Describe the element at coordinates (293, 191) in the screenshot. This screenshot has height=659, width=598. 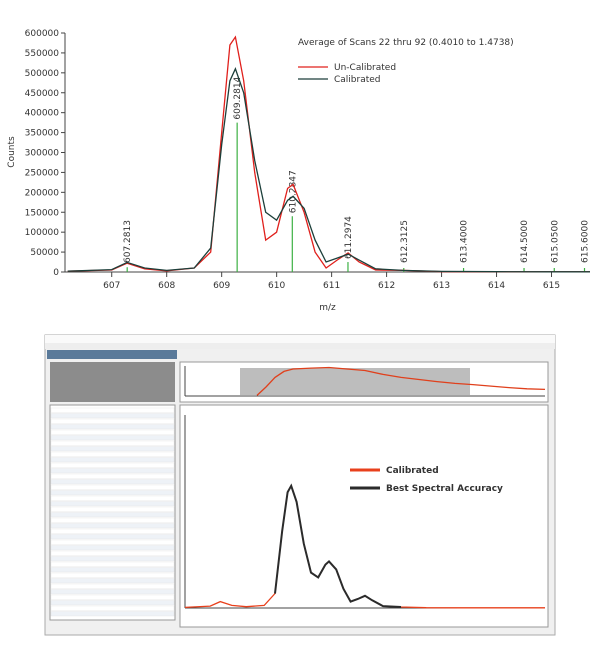
I see `peak-label: 610.2847` at that location.